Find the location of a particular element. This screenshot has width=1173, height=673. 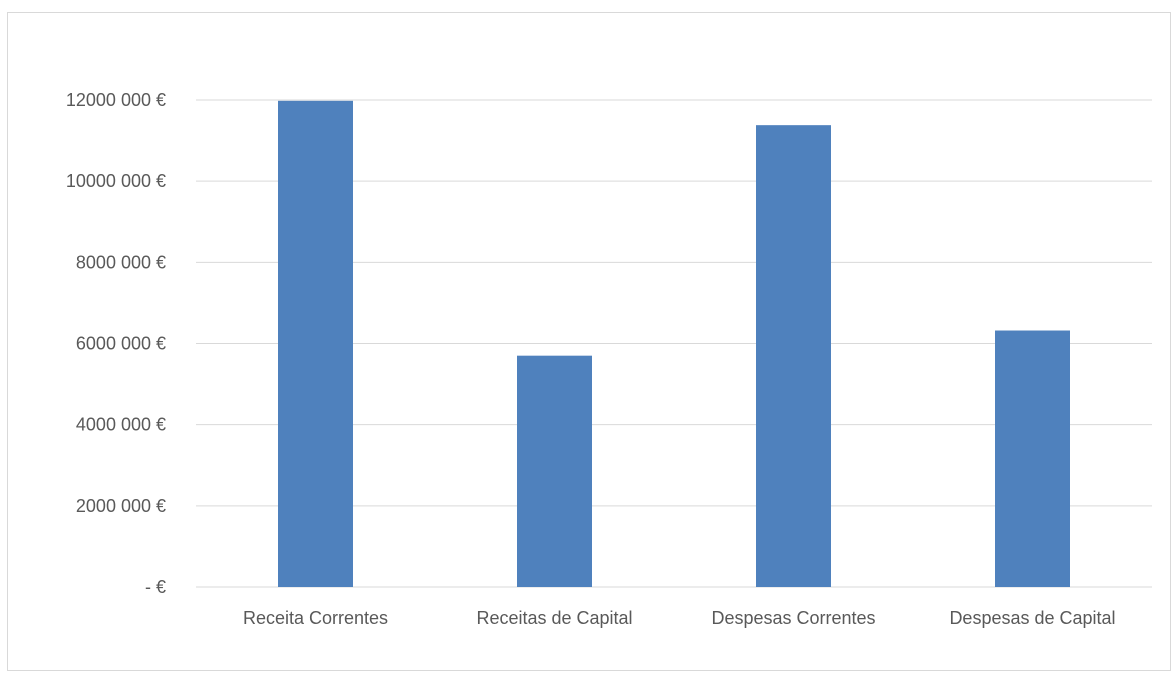

y-tick-label: 2000 000 € is located at coordinates (121, 506).